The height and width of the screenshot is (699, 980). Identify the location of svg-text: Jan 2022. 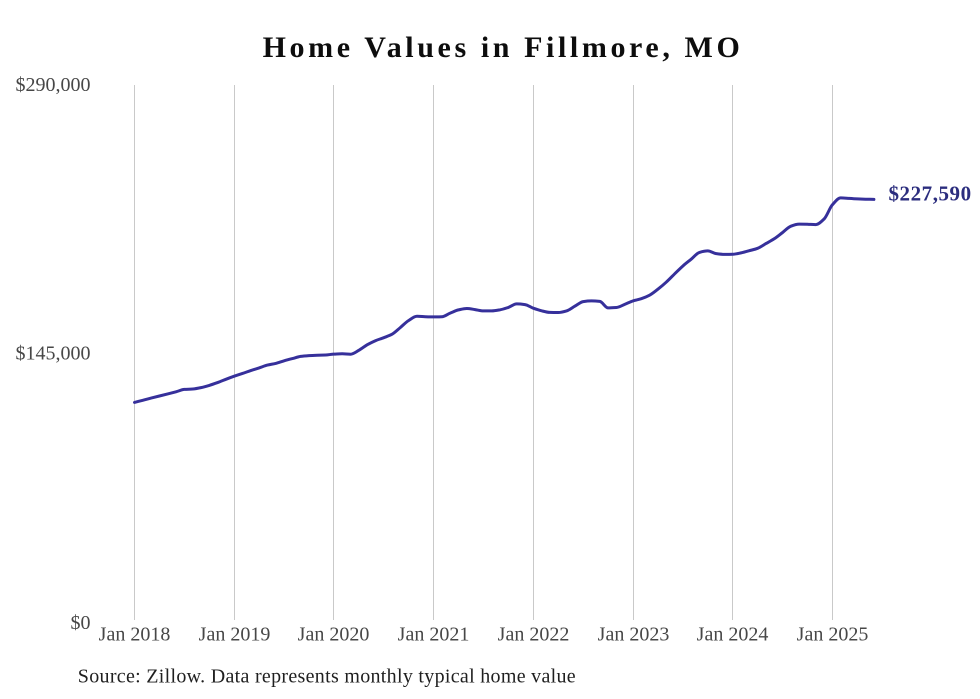
(534, 635).